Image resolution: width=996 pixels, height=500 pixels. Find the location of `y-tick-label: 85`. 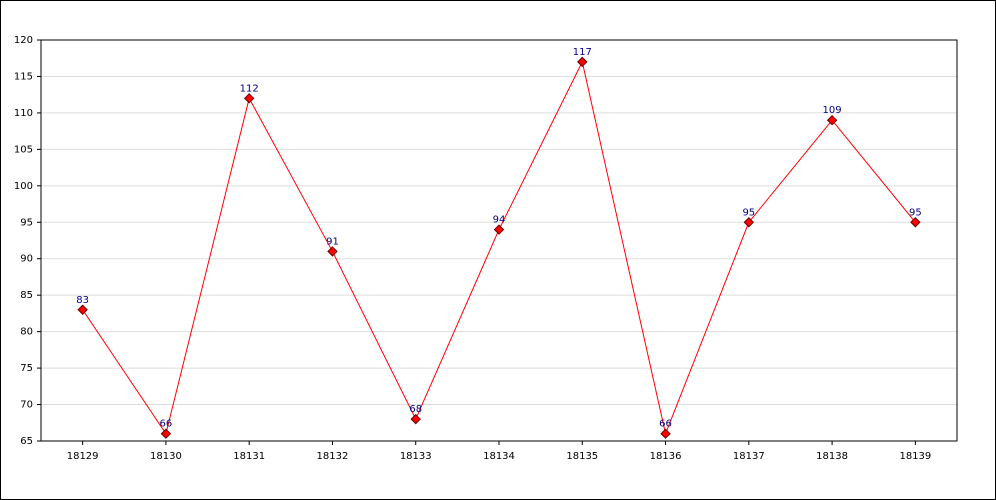

y-tick-label: 85 is located at coordinates (26, 295).